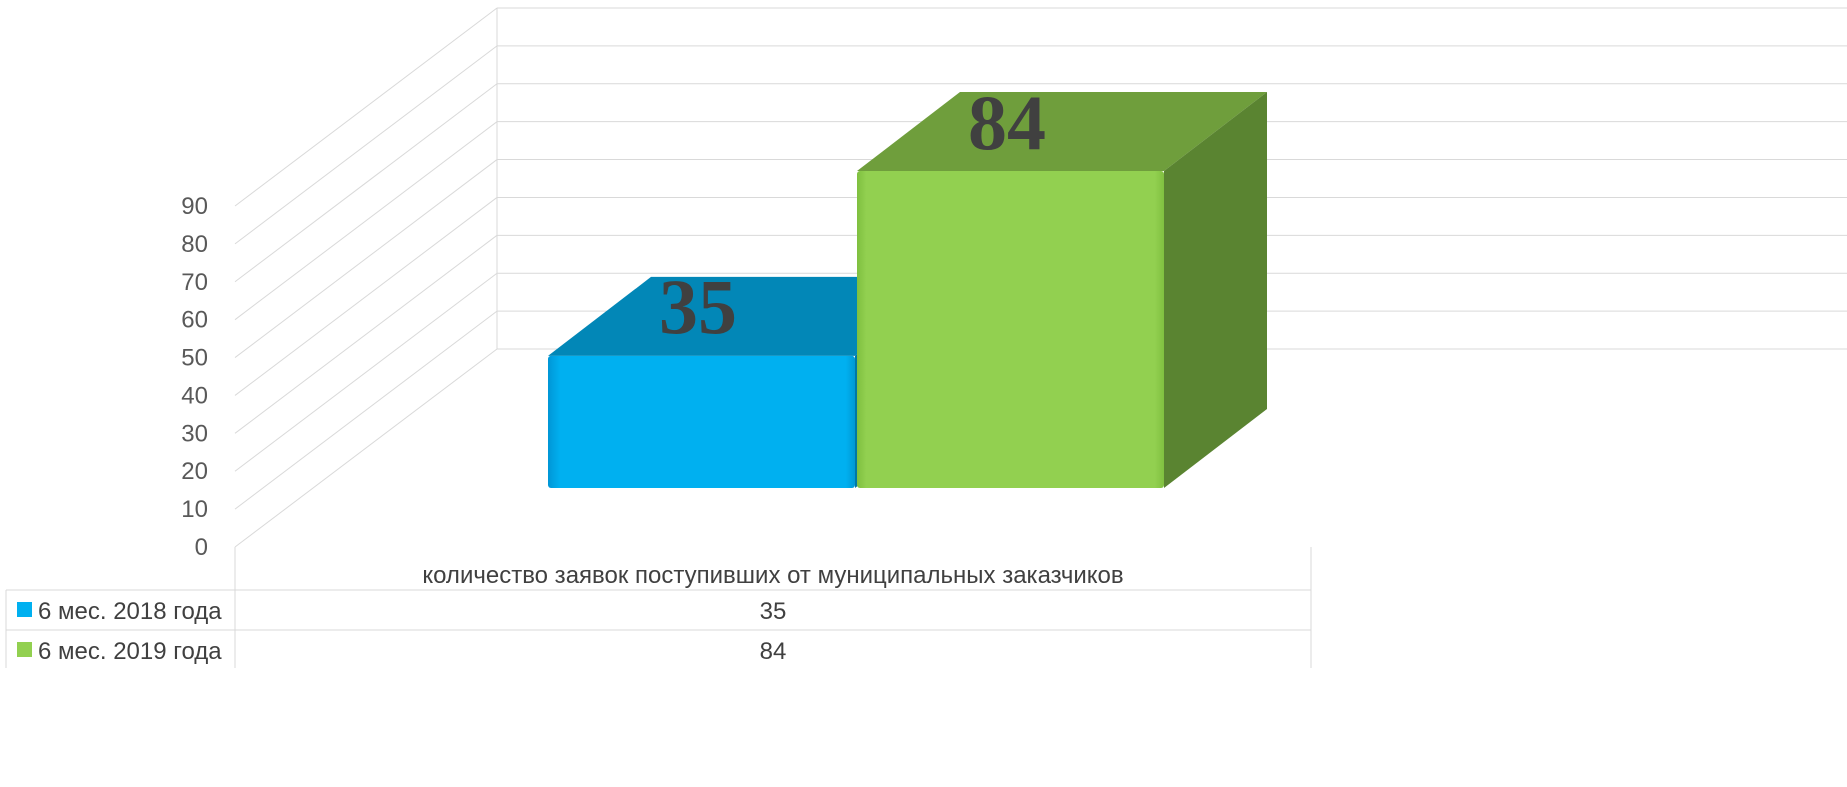 This screenshot has height=787, width=1847. Describe the element at coordinates (201, 547) in the screenshot. I see `y-tick-label: 0` at that location.